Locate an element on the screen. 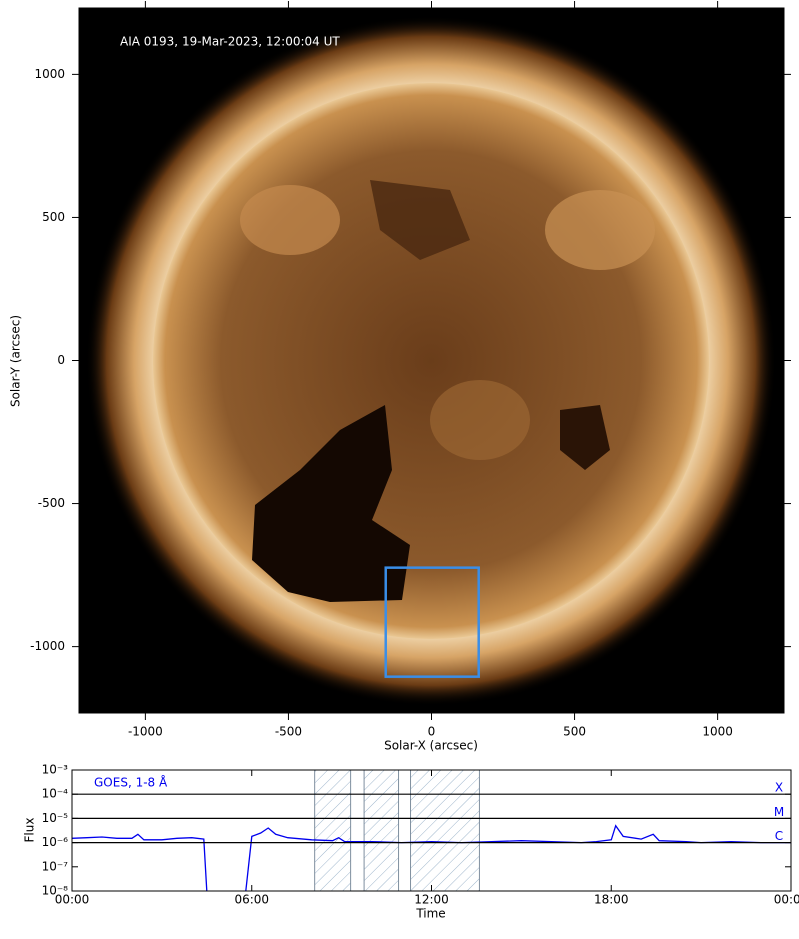 The height and width of the screenshot is (939, 799). x-tick-label: 18:00 is located at coordinates (611, 900).